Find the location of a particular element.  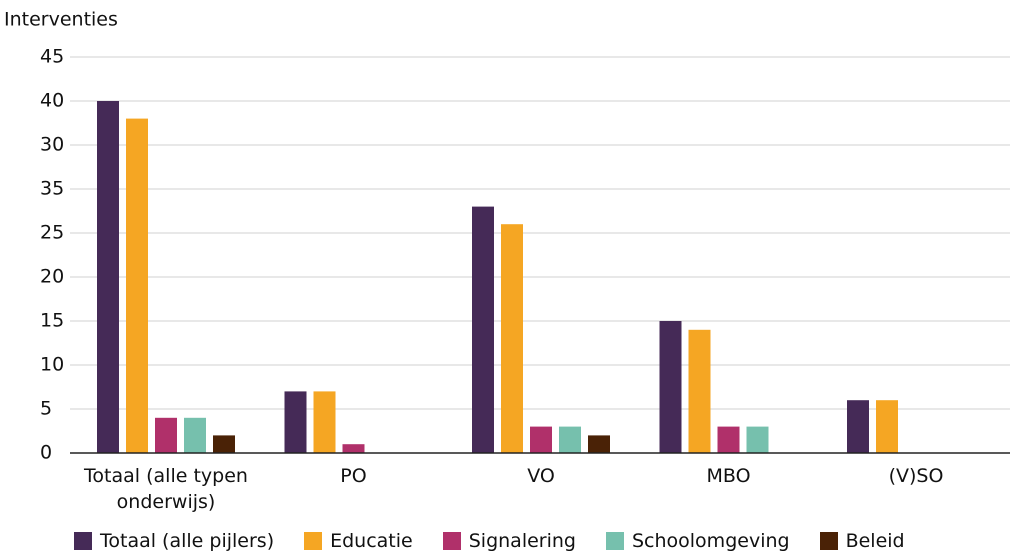

x-tick-label: MBO is located at coordinates (728, 476).